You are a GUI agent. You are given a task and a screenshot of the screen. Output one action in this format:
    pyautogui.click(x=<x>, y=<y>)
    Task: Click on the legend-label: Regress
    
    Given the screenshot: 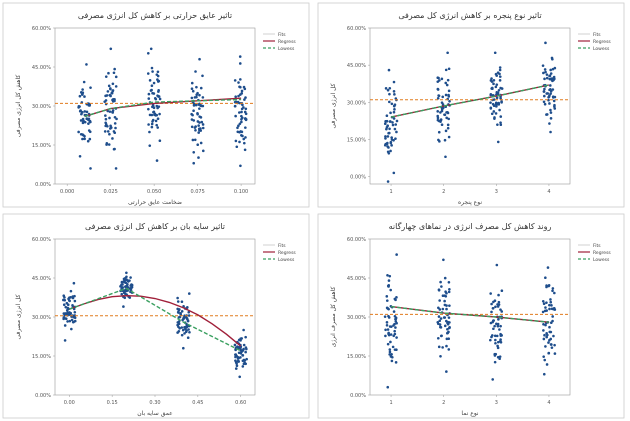 What is the action you would take?
    pyautogui.click(x=602, y=42)
    